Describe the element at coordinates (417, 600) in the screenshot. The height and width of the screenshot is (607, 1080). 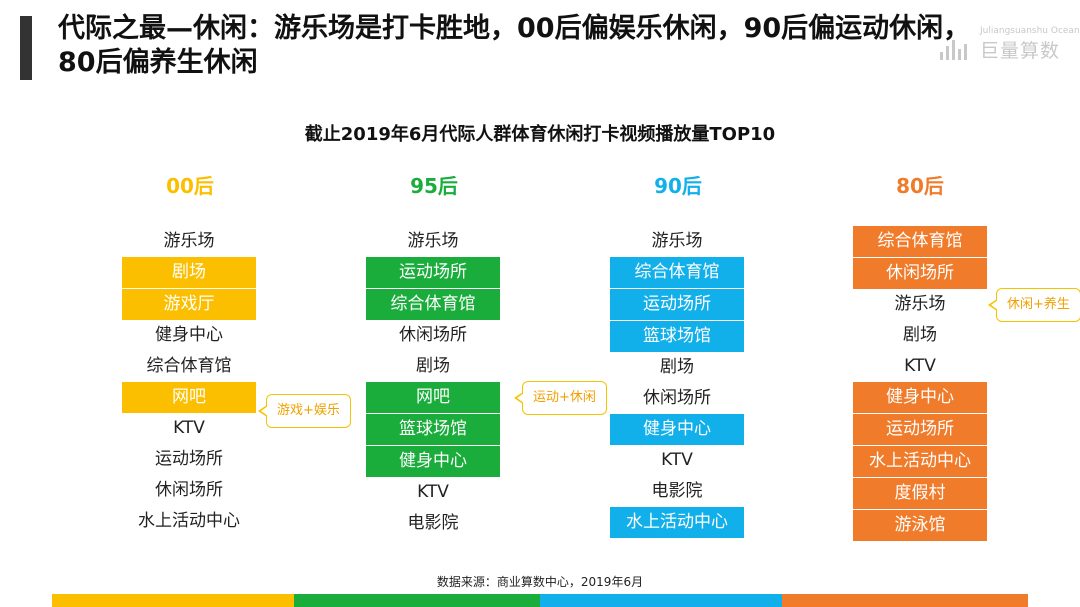
I see `footer-bar-green` at that location.